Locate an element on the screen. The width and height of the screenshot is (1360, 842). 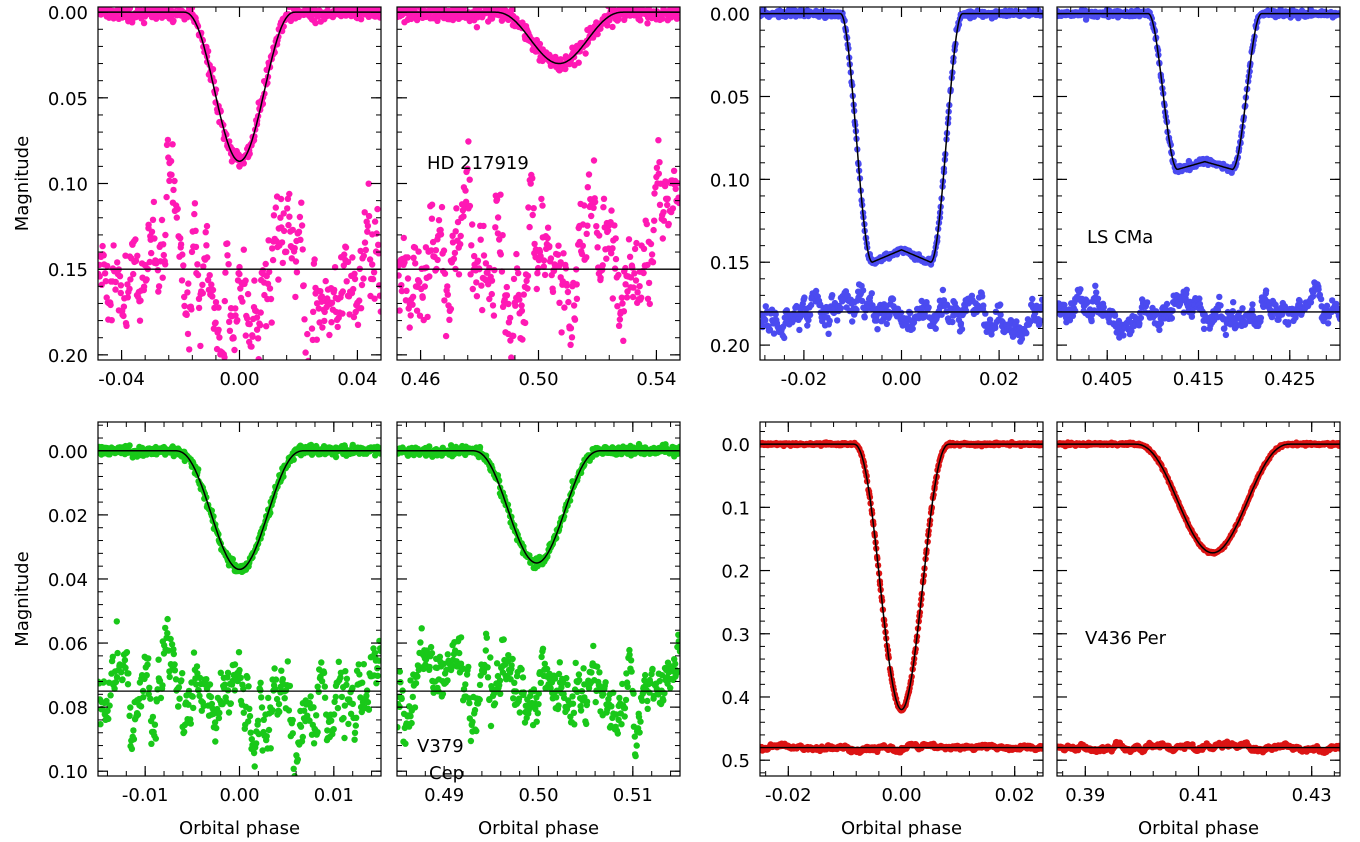
x-tick-label: 0.00 is located at coordinates (239, 795).